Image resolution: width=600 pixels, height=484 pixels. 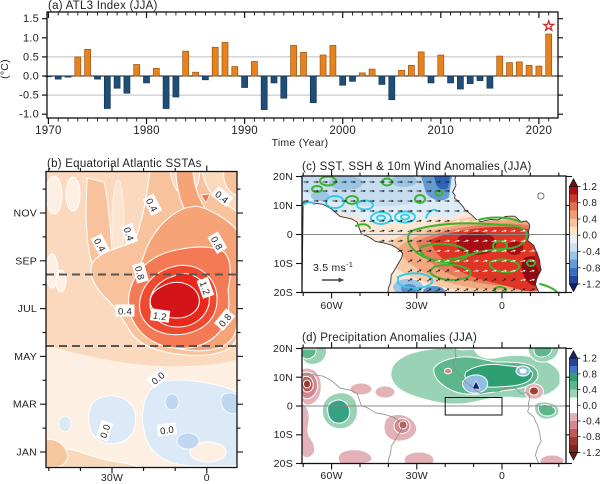 What do you see at coordinates (103, 6) in the screenshot?
I see `svg-text: (a) ATL3 Index (JJA)` at bounding box center [103, 6].